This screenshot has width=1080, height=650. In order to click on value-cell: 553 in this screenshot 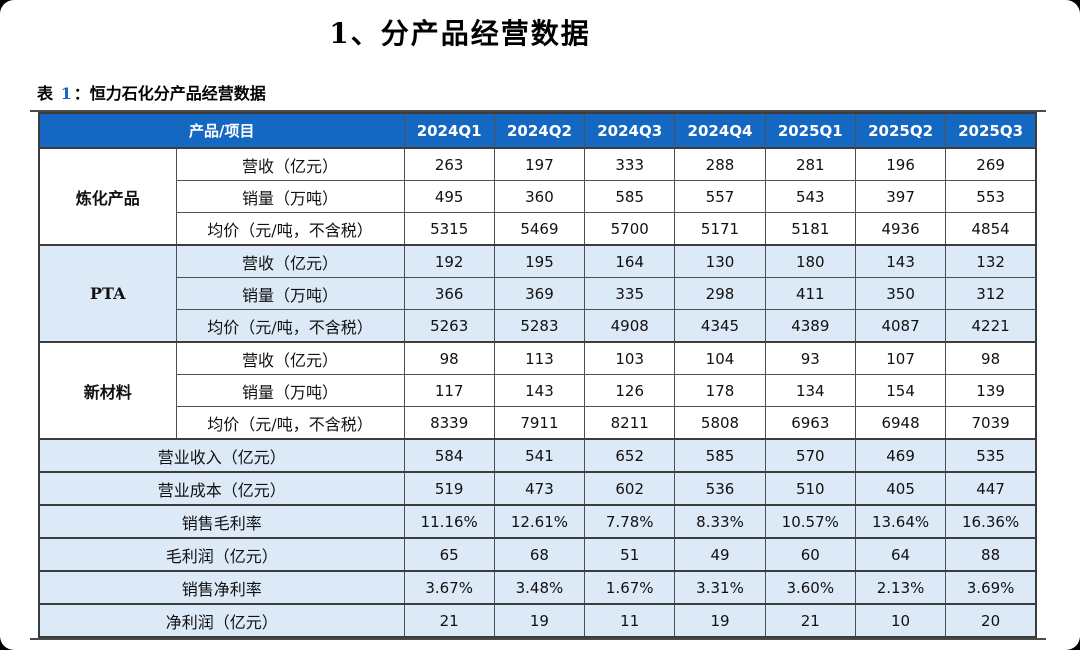, I will do `click(991, 196)`.